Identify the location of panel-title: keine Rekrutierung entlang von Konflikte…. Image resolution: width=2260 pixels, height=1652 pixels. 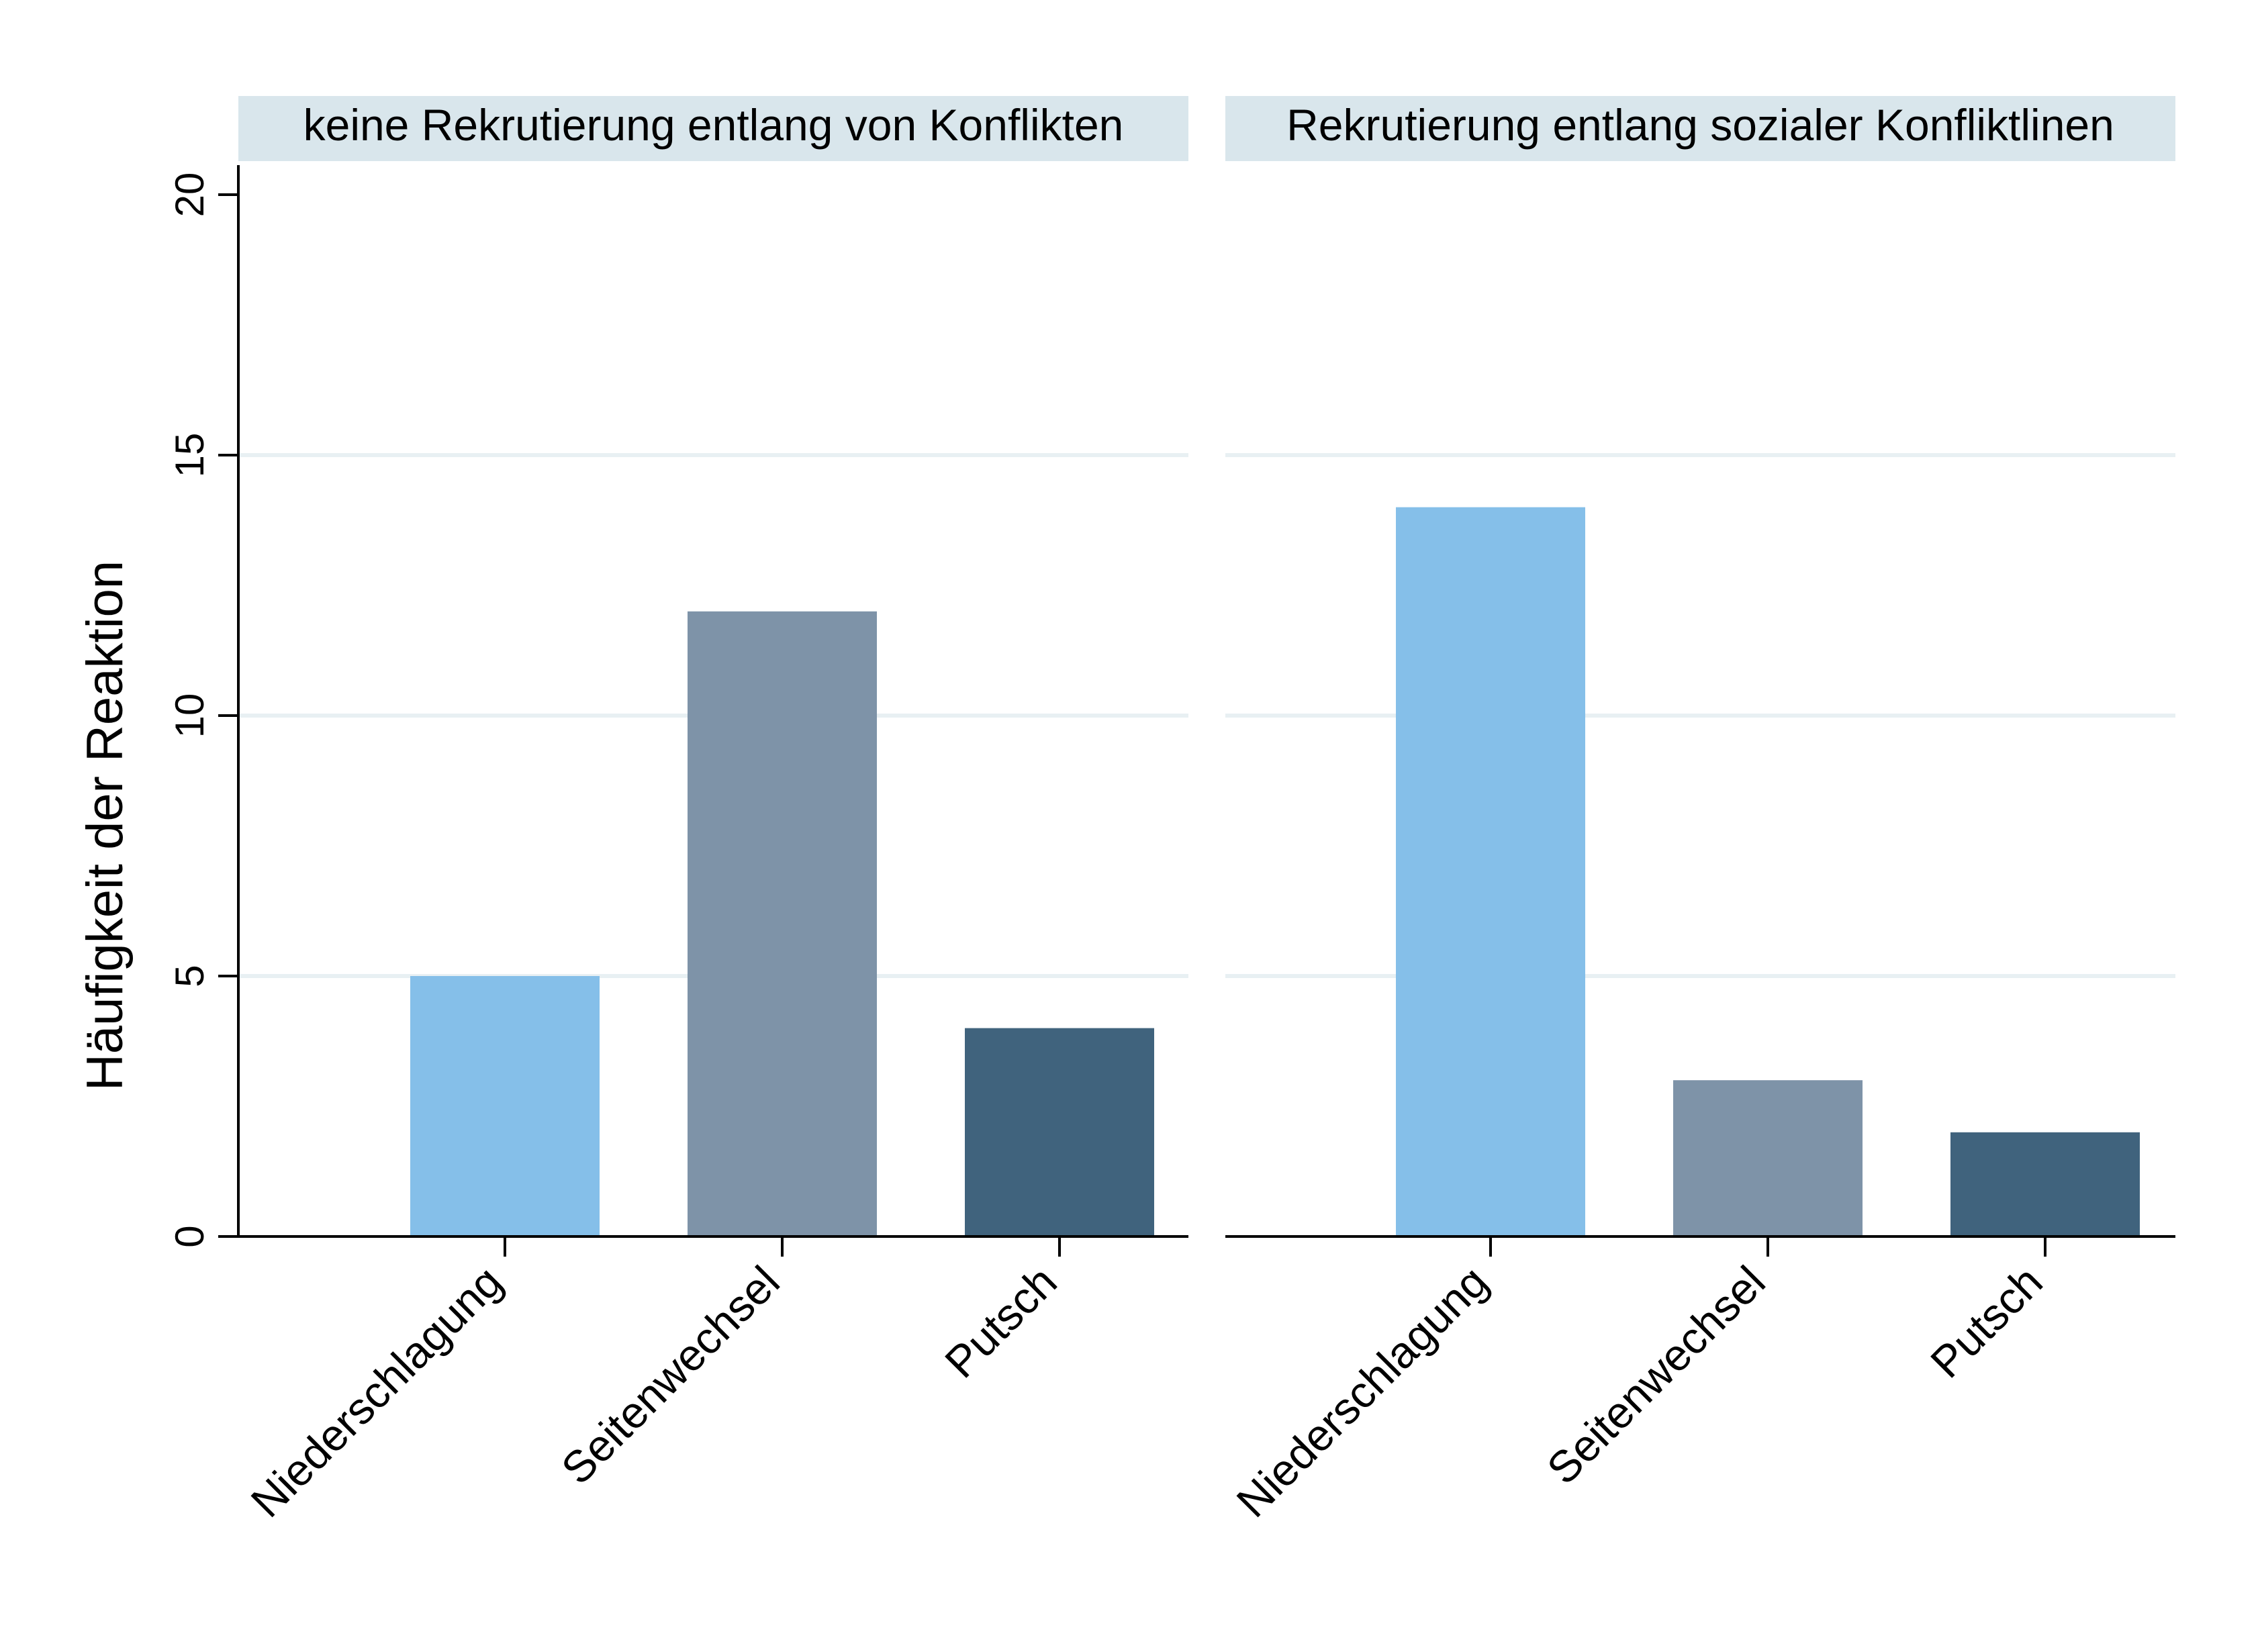
(714, 125).